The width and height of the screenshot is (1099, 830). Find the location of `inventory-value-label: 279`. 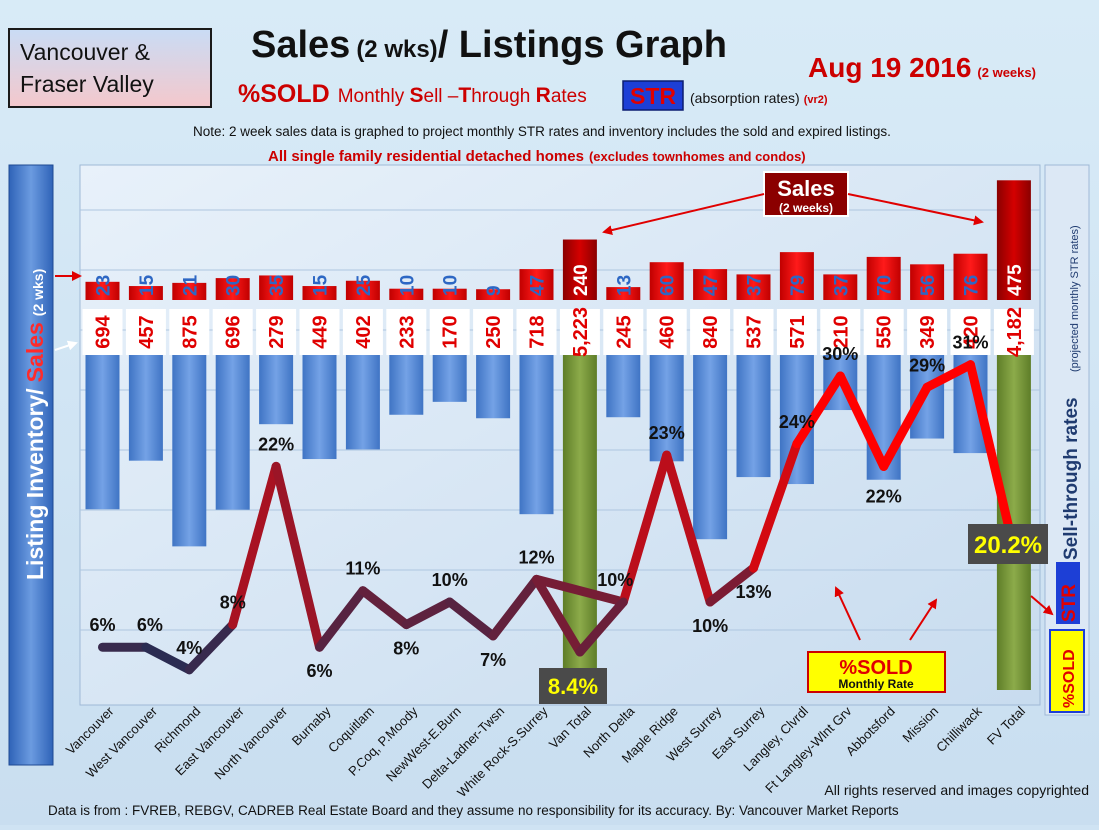

inventory-value-label: 279 is located at coordinates (277, 331).